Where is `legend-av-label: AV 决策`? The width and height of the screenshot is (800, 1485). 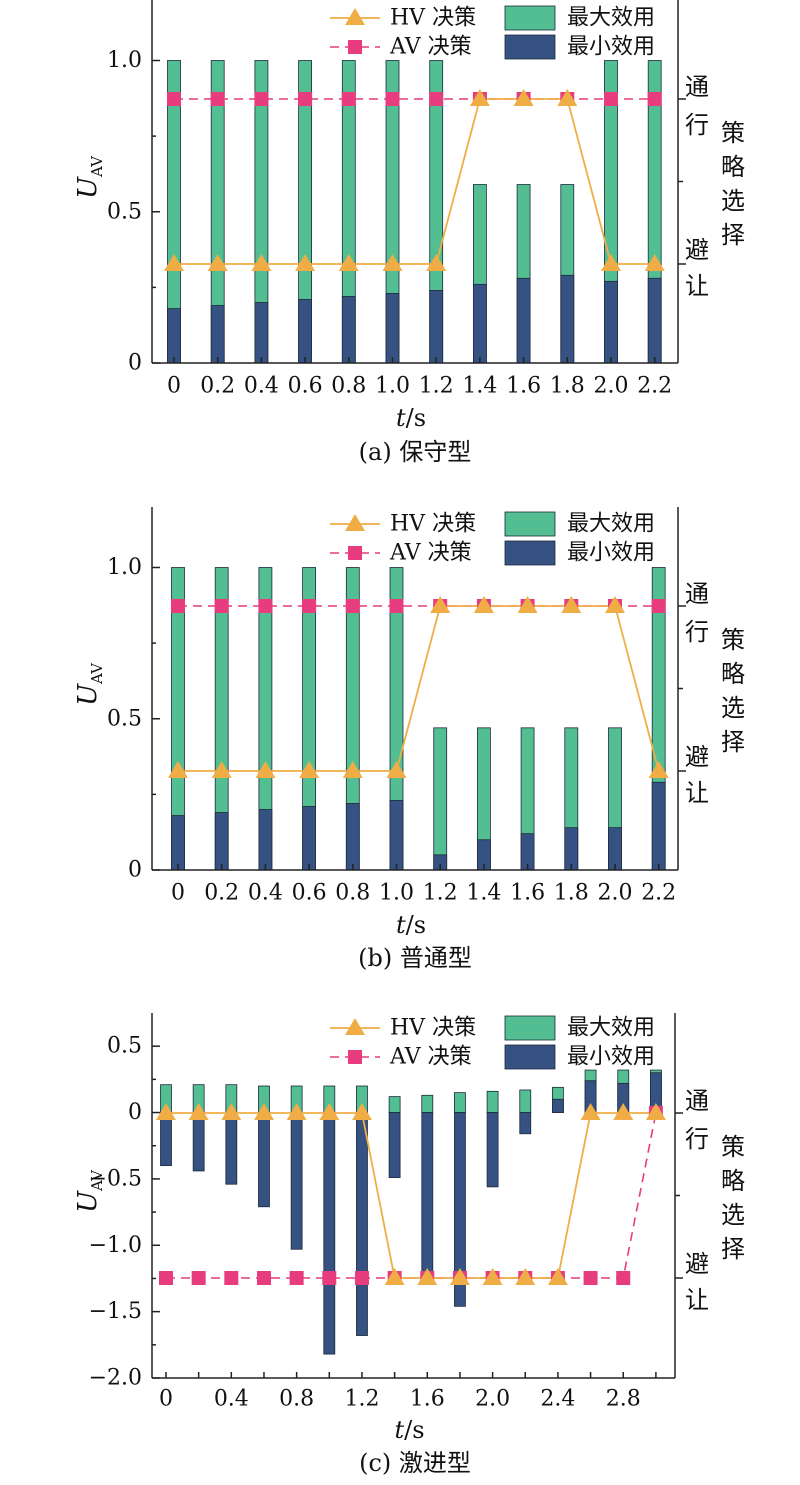
legend-av-label: AV 决策 is located at coordinates (430, 47).